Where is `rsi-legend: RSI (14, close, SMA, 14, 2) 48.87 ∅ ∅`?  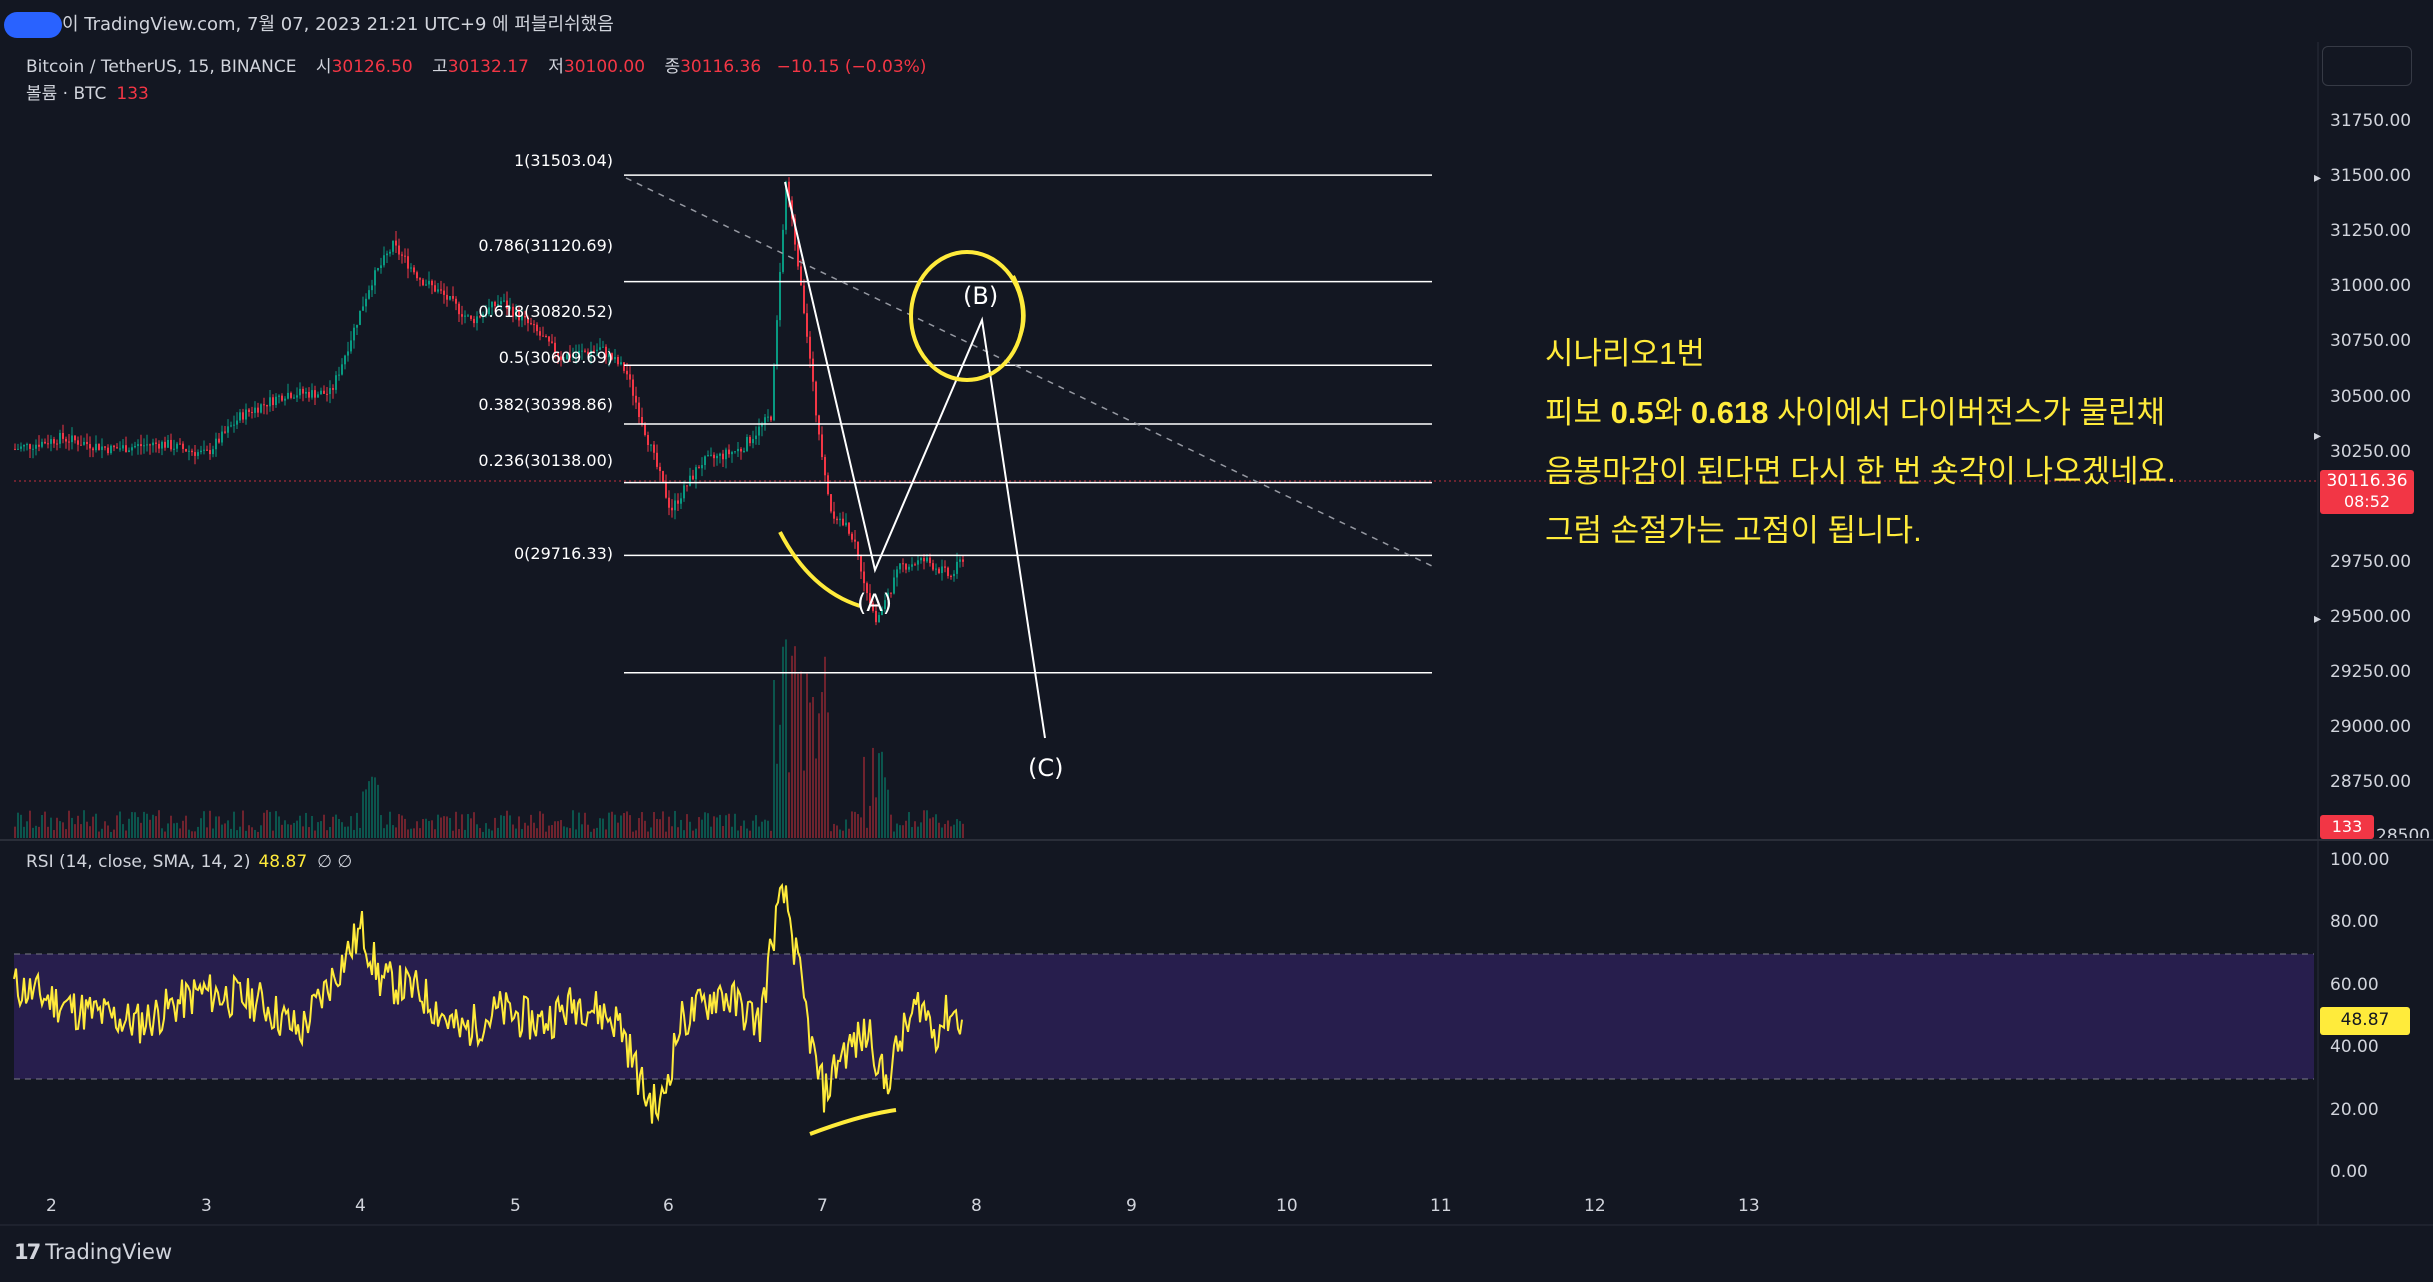
rsi-legend: RSI (14, close, SMA, 14, 2) 48.87 ∅ ∅ is located at coordinates (189, 862).